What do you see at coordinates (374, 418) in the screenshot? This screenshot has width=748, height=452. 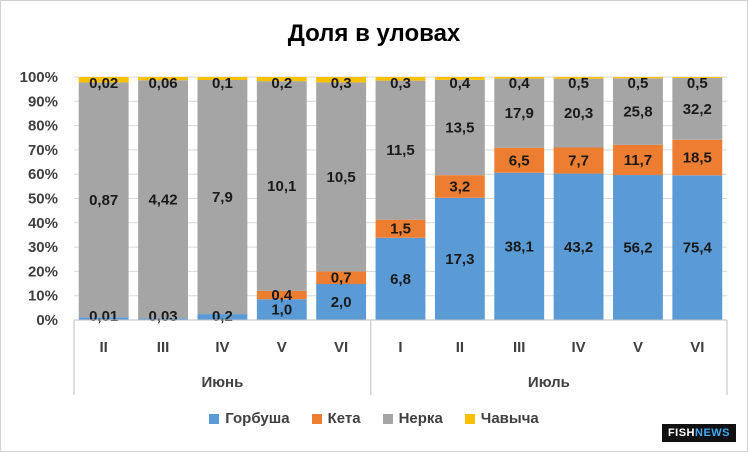 I see `legend: Горбуша Кета Нерка Чавыча` at bounding box center [374, 418].